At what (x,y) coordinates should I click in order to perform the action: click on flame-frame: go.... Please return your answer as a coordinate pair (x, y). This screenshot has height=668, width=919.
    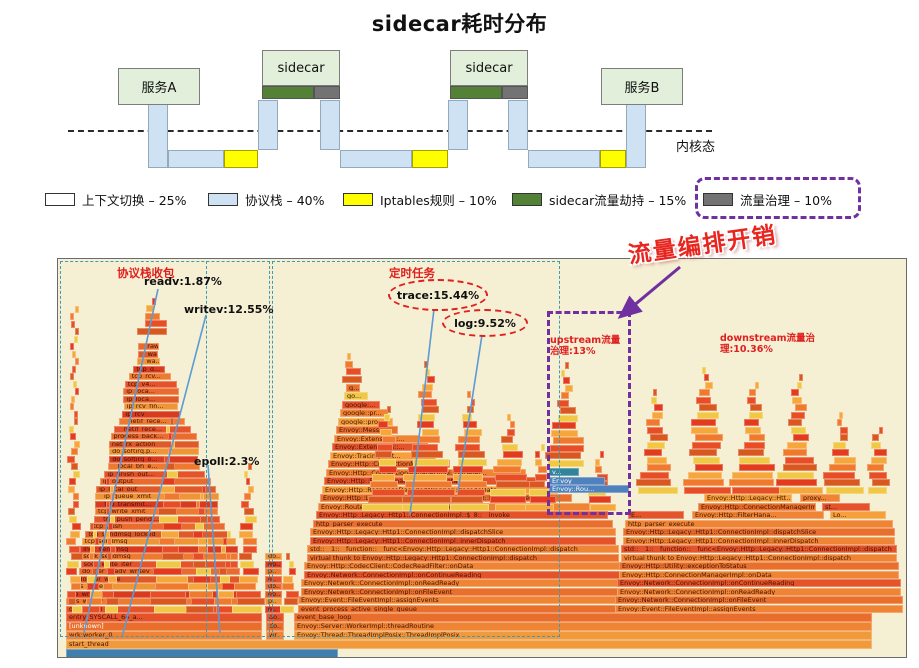
    Looking at the image, I should click on (356, 396).